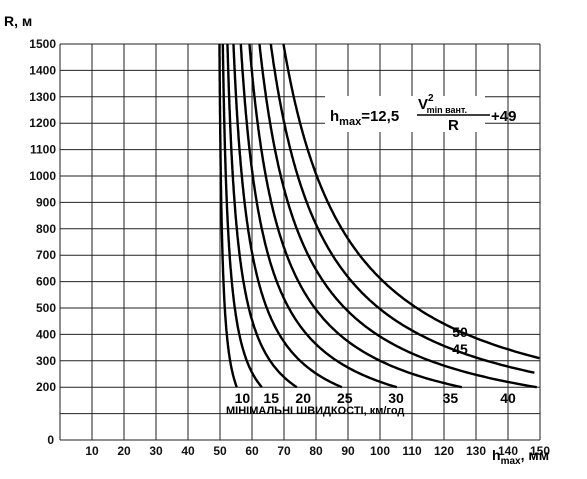 This screenshot has height=479, width=587. Describe the element at coordinates (42, 44) in the screenshot. I see `y-tick-label: 1500` at that location.